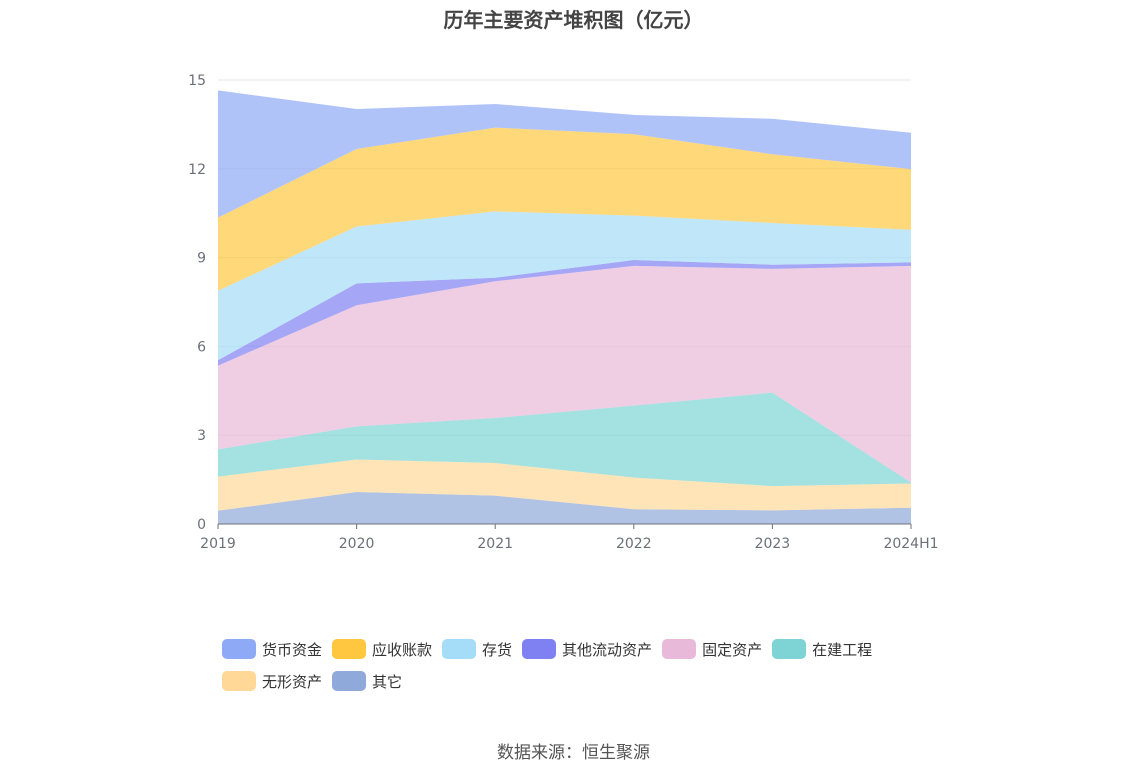 Image resolution: width=1147 pixels, height=776 pixels. Describe the element at coordinates (402, 649) in the screenshot. I see `legend-label: 应收账款` at that location.